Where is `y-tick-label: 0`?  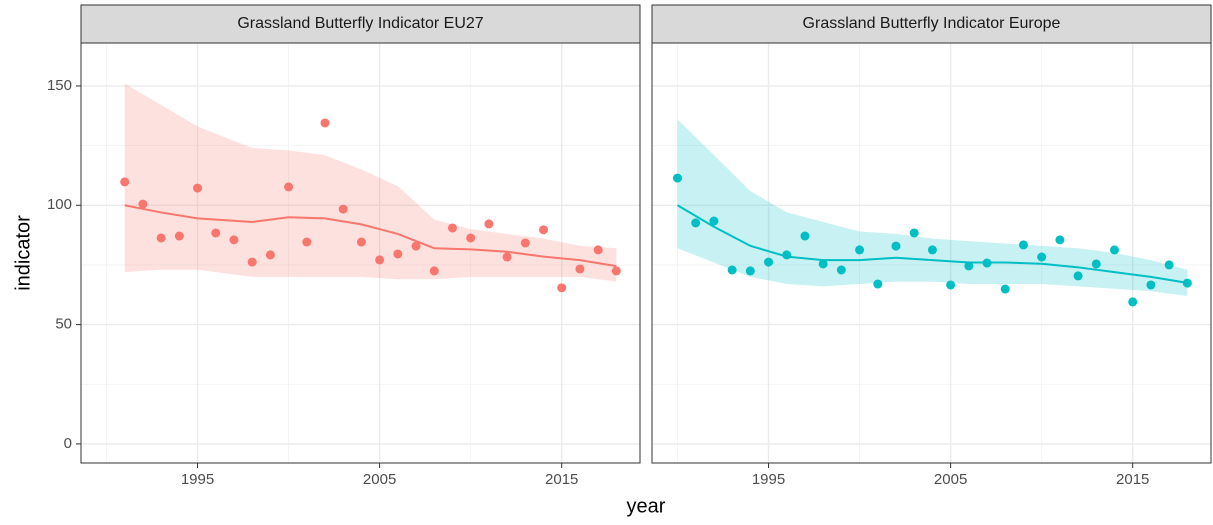
y-tick-label: 0 is located at coordinates (68, 443).